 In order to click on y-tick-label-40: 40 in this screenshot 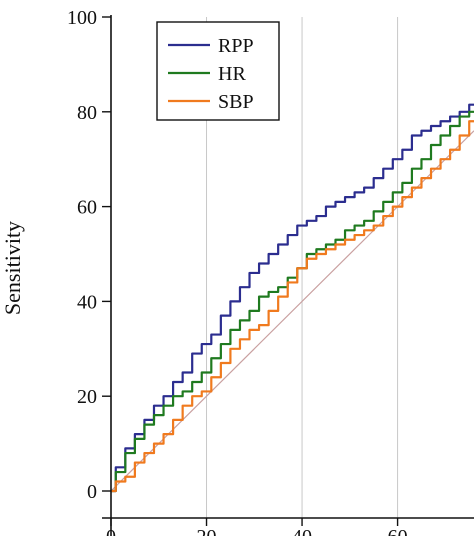, I will do `click(87, 302)`.